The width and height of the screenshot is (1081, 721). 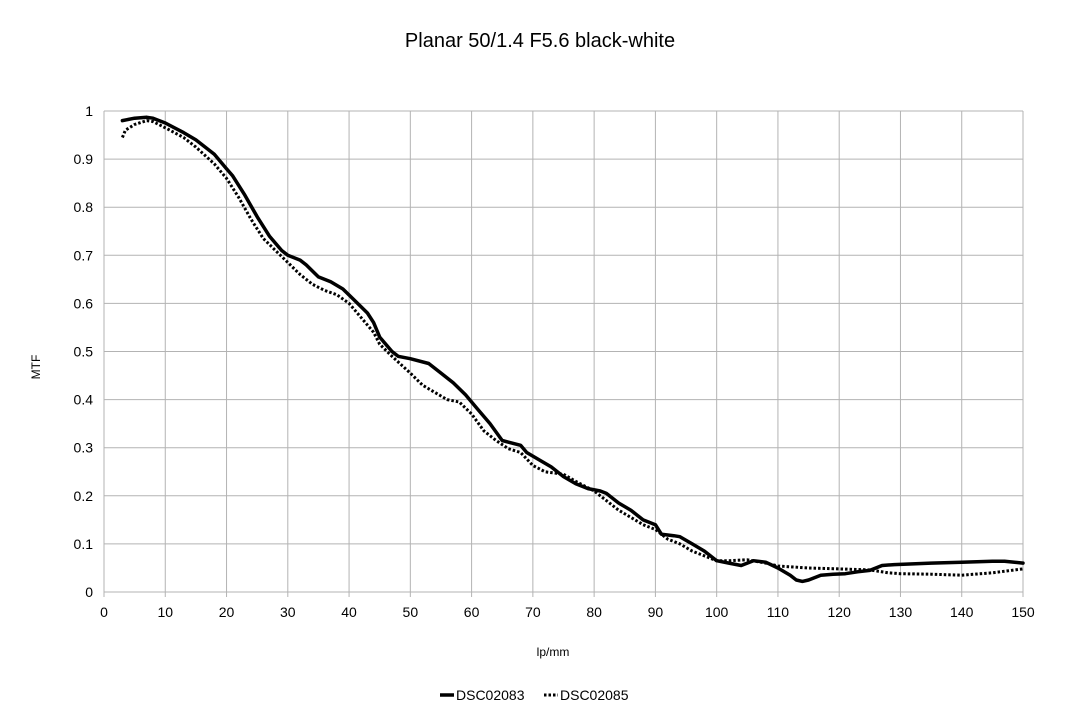 What do you see at coordinates (84, 400) in the screenshot?
I see `y-tick-label: 0.4` at bounding box center [84, 400].